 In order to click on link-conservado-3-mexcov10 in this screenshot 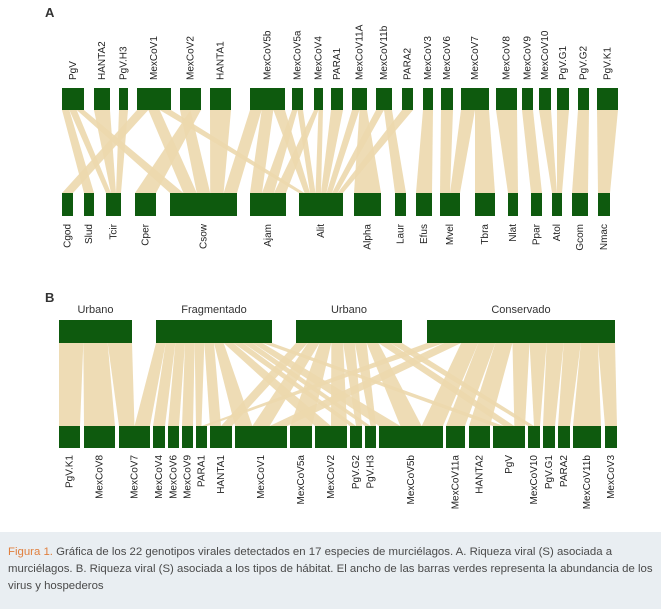, I will do `click(538, 384)`.